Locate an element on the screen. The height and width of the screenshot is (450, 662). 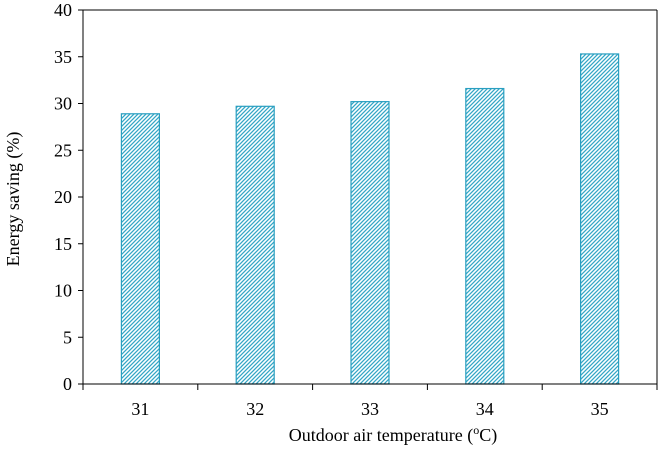
y-tick-label: 15 is located at coordinates (63, 244).